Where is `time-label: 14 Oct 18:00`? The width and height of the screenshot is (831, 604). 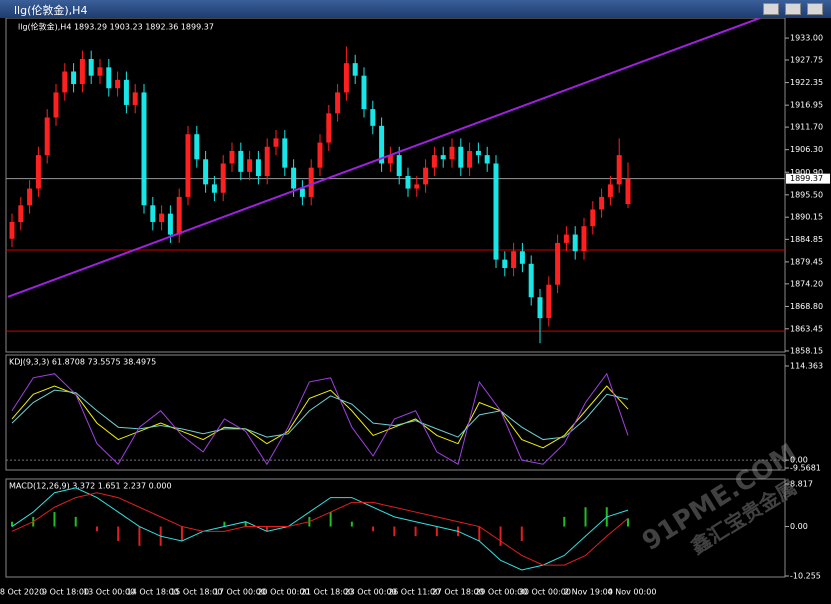
time-label: 14 Oct 18:00 is located at coordinates (153, 592).